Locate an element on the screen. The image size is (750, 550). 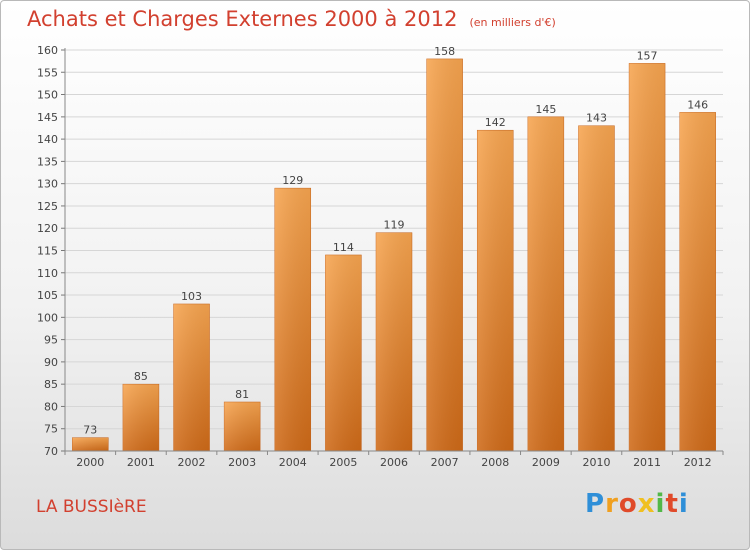
data-label-2001: 85 is located at coordinates (141, 376).